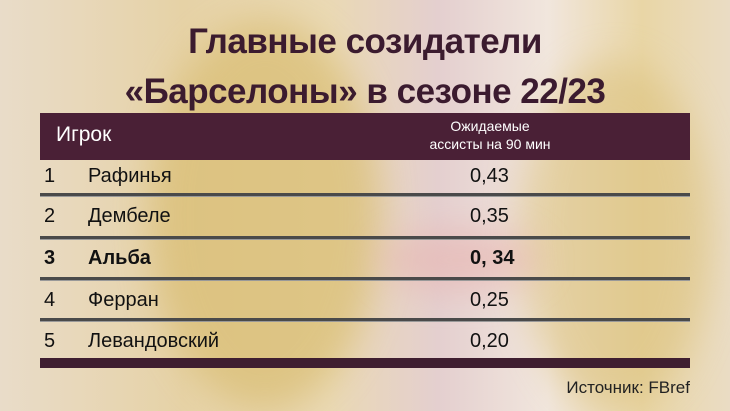  What do you see at coordinates (50, 300) in the screenshot?
I see `cell-rank: 4` at bounding box center [50, 300].